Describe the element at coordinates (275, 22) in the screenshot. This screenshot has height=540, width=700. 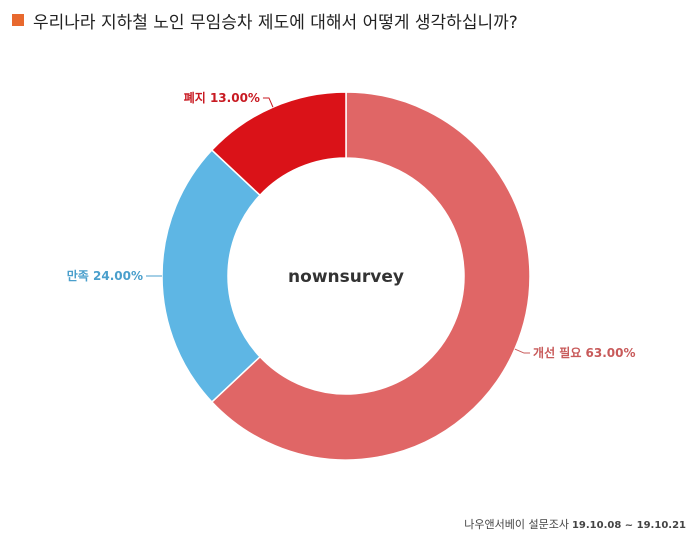
I see `chart-title: 우리나라 지하철 노인 무임승차 제도에 대해서 어떻게 생각하십니까?` at that location.